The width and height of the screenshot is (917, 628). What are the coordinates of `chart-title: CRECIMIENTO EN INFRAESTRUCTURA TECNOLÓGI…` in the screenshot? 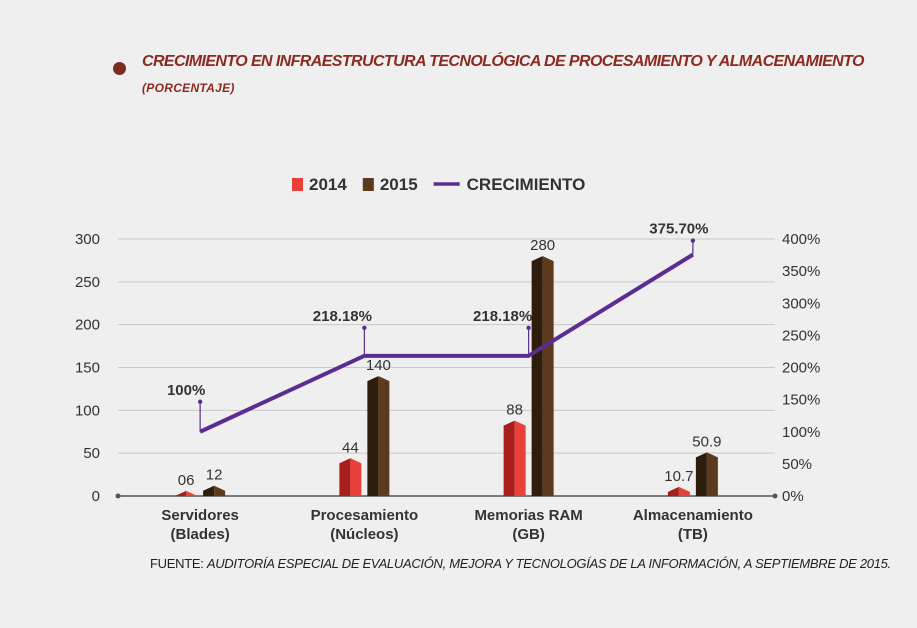 It's located at (503, 61).